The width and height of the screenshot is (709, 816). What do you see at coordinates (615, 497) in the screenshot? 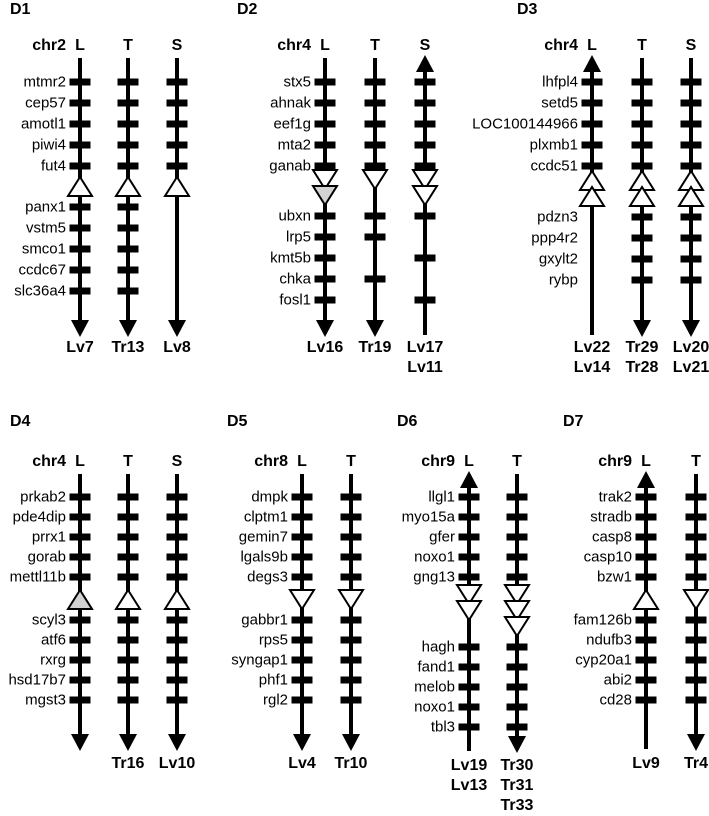
I see `gene-label: trak2` at bounding box center [615, 497].